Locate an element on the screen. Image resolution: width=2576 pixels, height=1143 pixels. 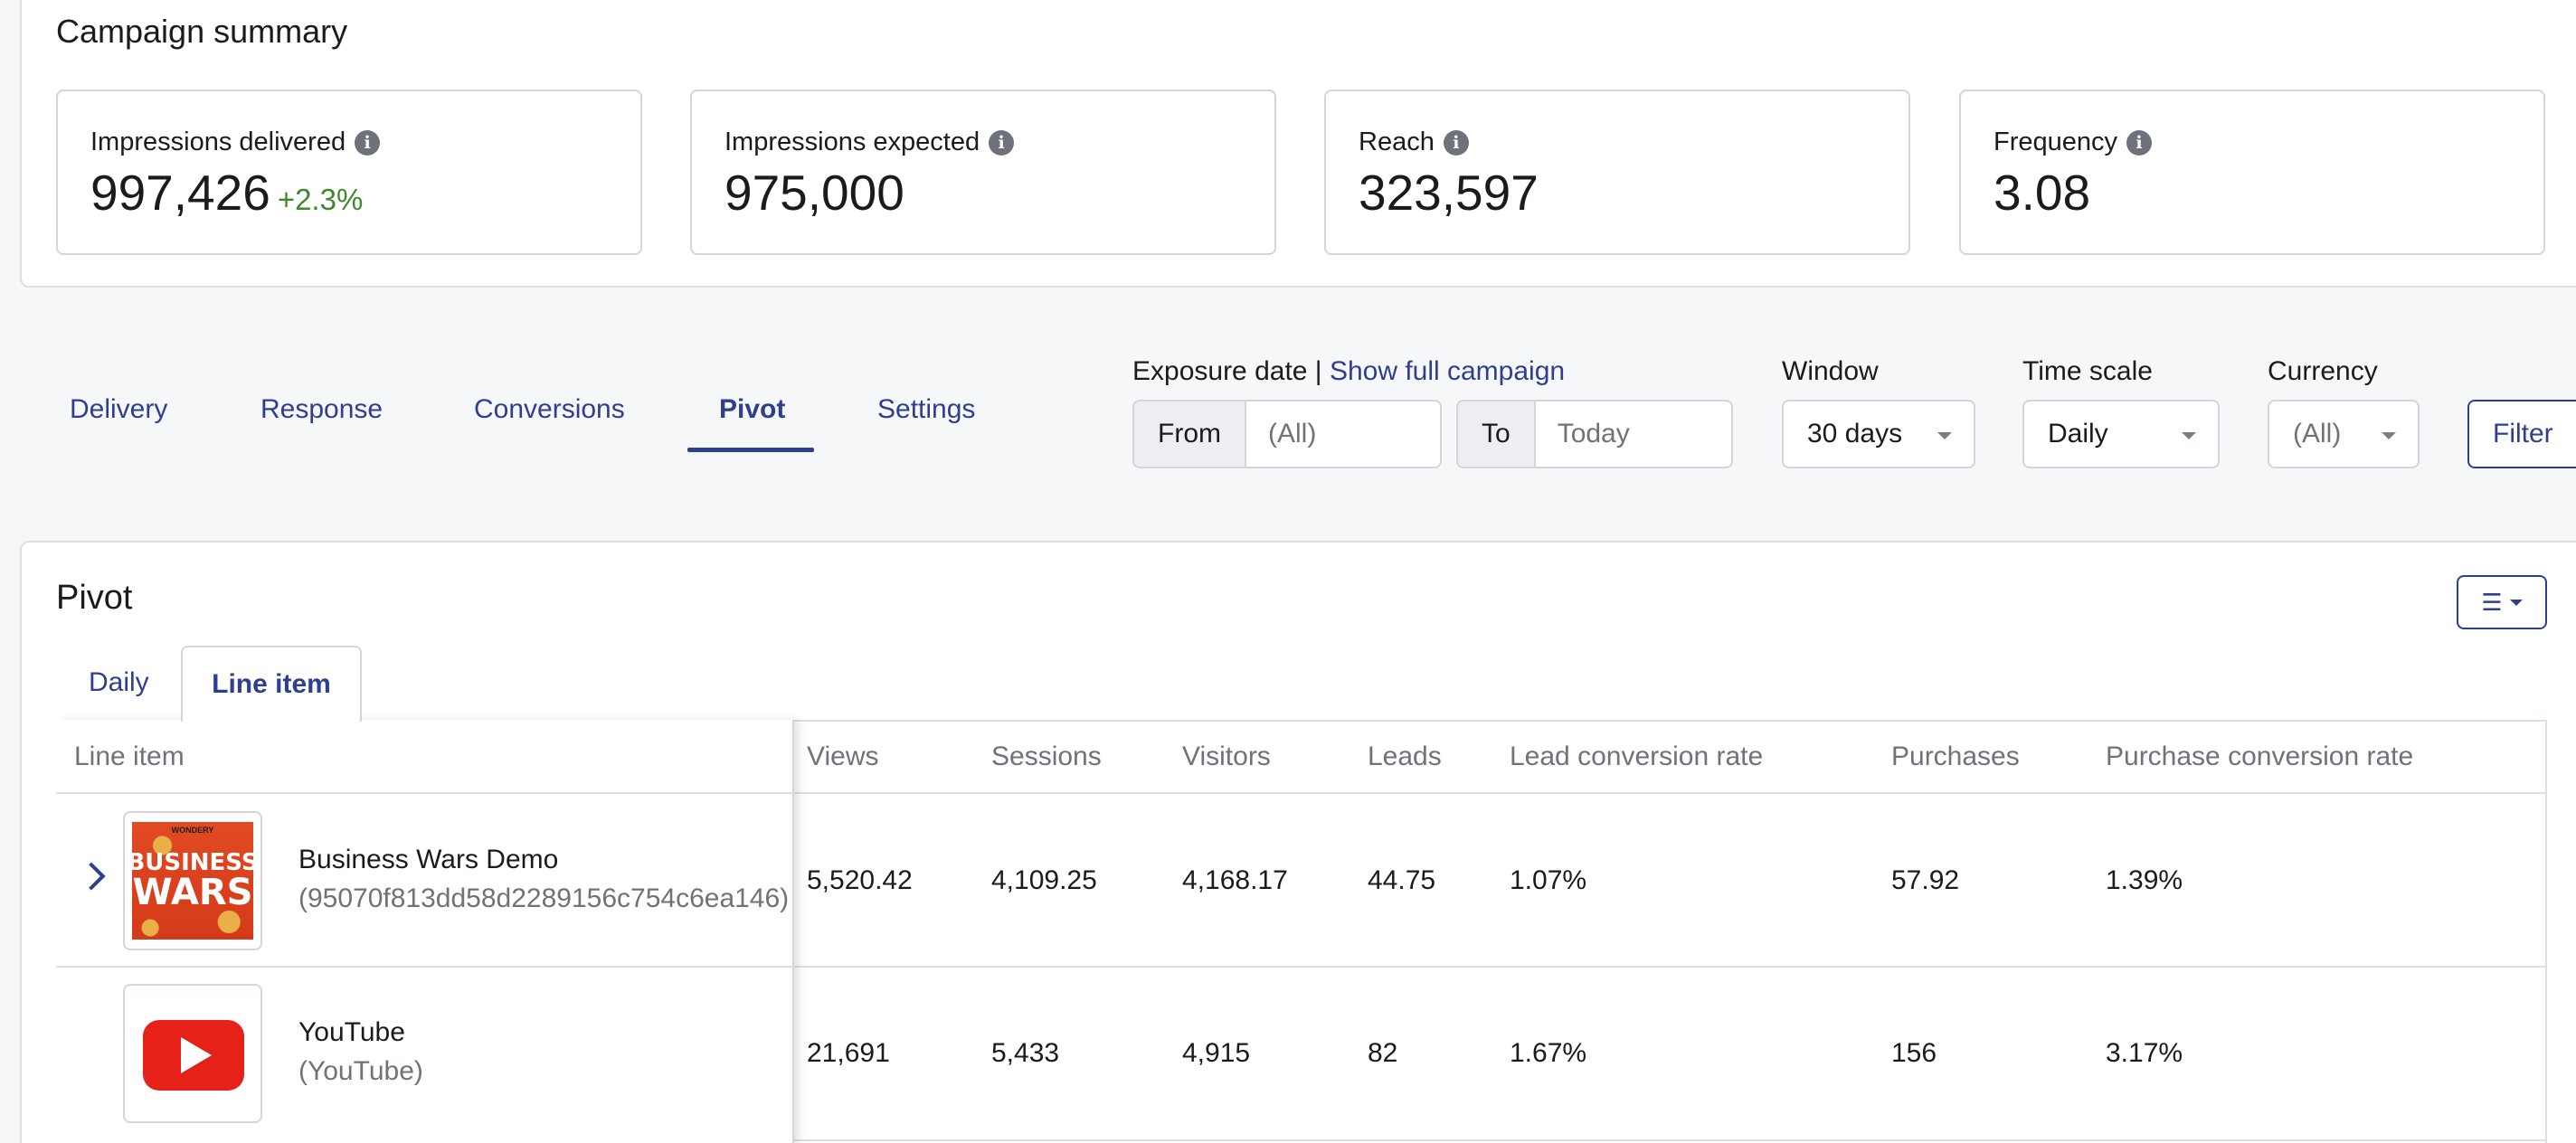
to-value: Today is located at coordinates (1594, 434).